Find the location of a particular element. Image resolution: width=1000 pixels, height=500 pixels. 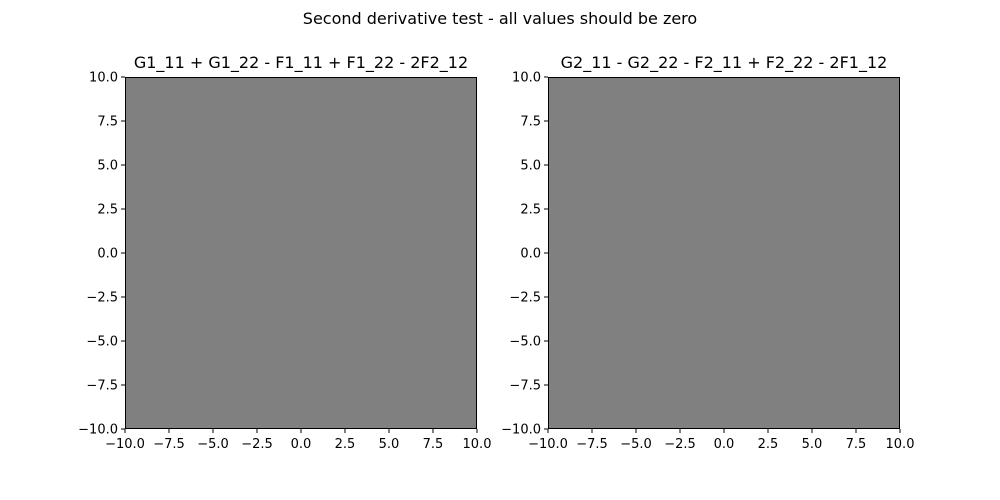

subplot-title: G2_11 - G2_22 - F2_11 + F2_22 - 2F1_12 is located at coordinates (724, 63).